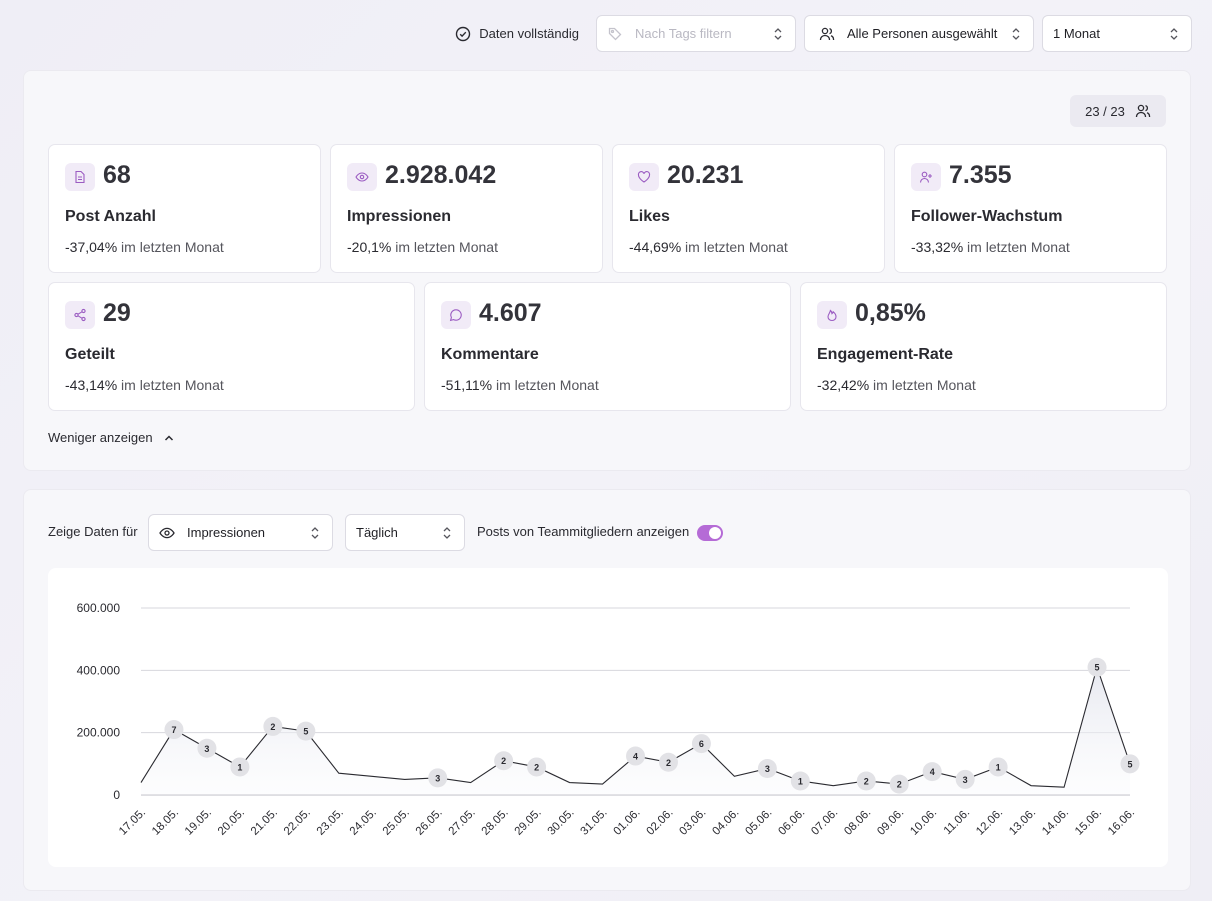 The image size is (1212, 901). What do you see at coordinates (111, 437) in the screenshot?
I see `show-less-button: Weniger anzeigen` at bounding box center [111, 437].